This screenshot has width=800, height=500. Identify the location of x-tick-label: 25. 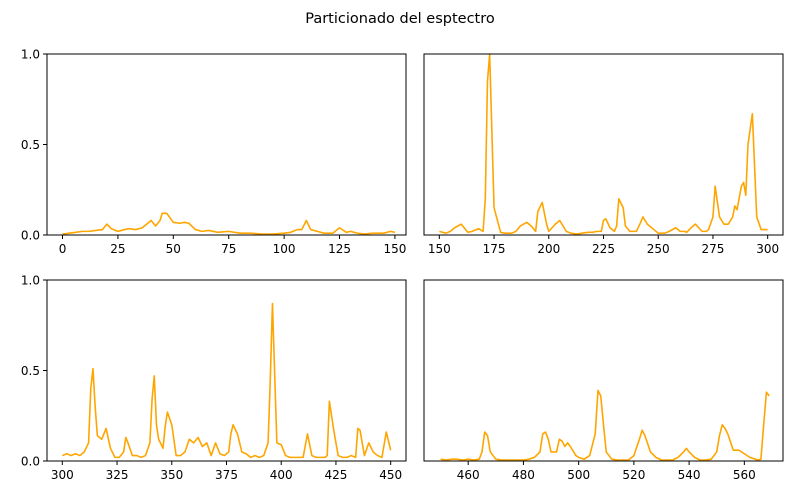
(117, 249).